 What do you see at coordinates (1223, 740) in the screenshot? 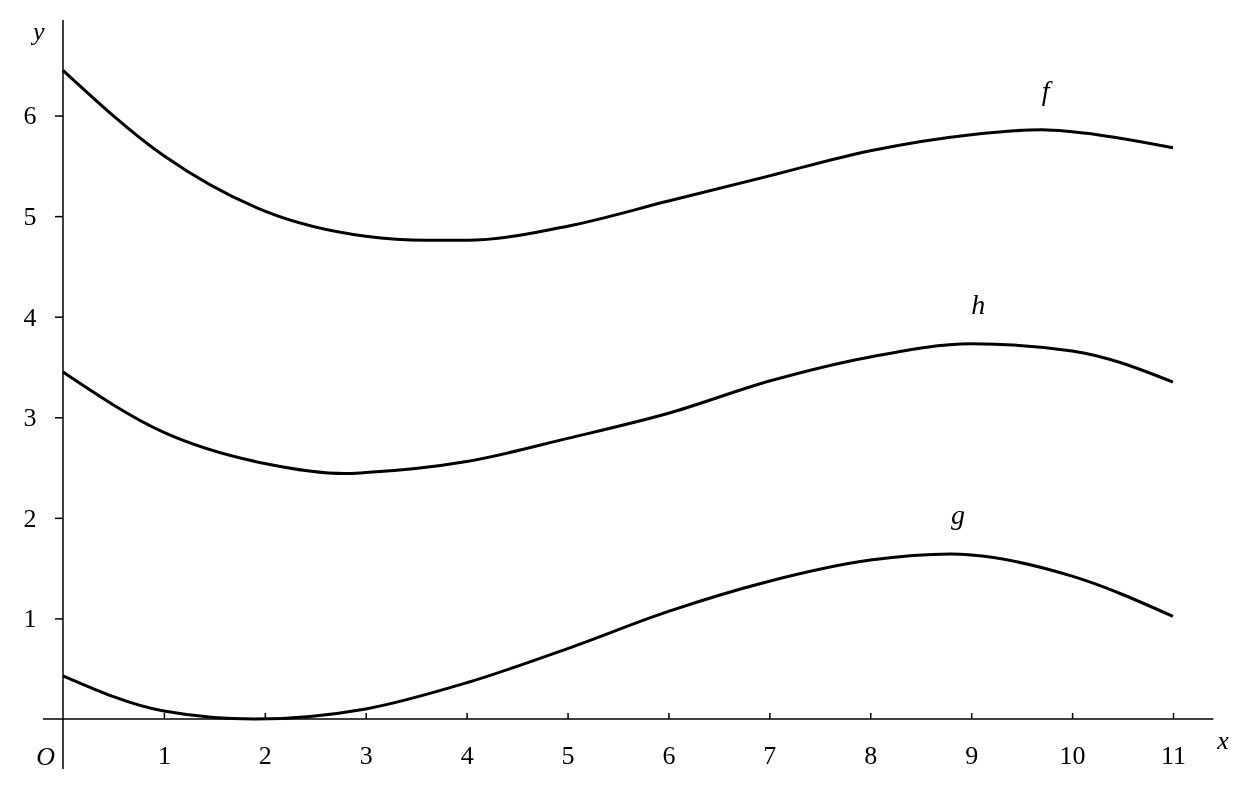
I see `x-axis-title: x` at bounding box center [1223, 740].